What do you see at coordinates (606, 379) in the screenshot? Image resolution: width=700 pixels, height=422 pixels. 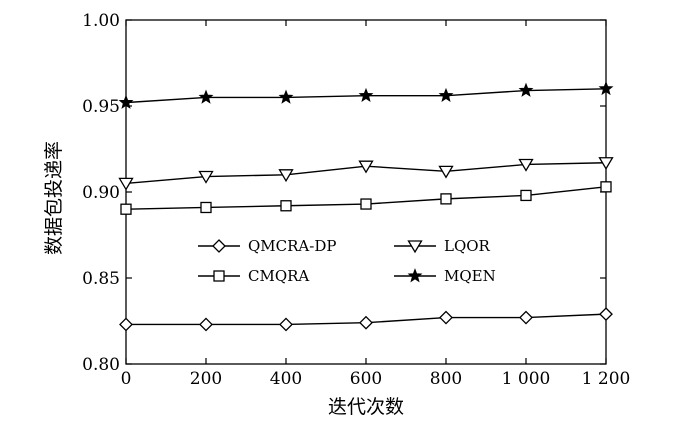 I see `x-tick-label: 1 200` at bounding box center [606, 379].